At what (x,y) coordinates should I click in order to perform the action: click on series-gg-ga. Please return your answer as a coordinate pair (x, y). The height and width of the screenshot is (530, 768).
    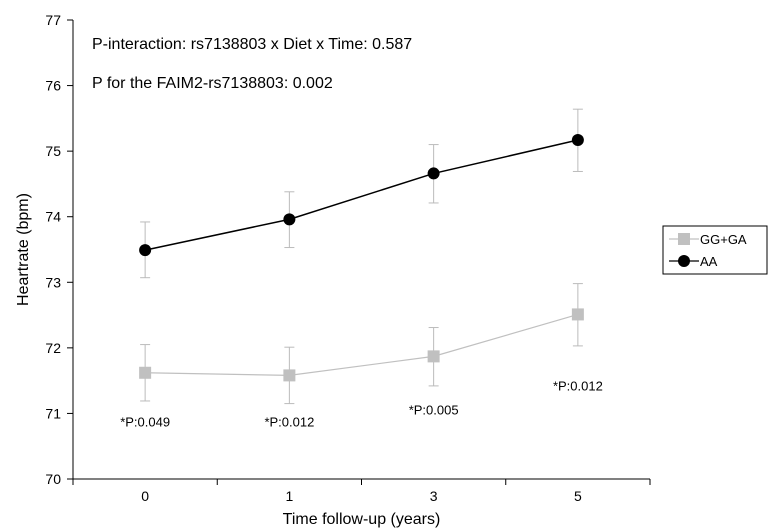
    Looking at the image, I should click on (361, 344).